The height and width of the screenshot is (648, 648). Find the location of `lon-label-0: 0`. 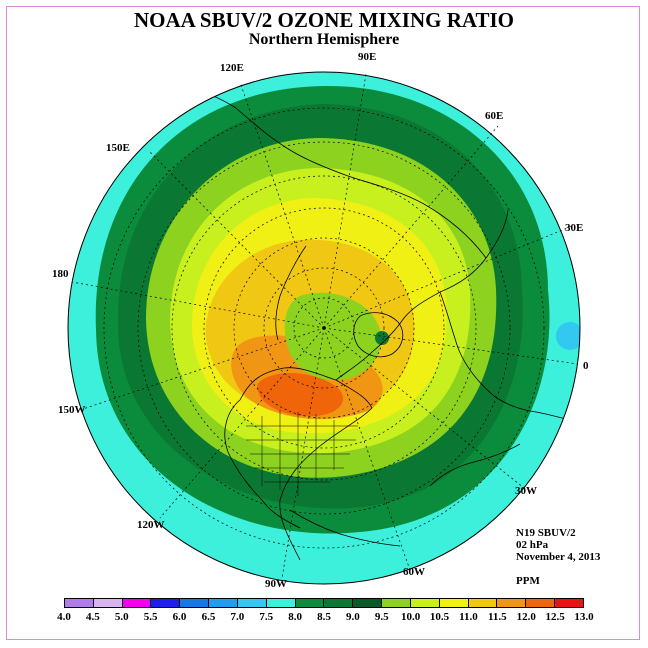

lon-label-0: 0 is located at coordinates (586, 366).